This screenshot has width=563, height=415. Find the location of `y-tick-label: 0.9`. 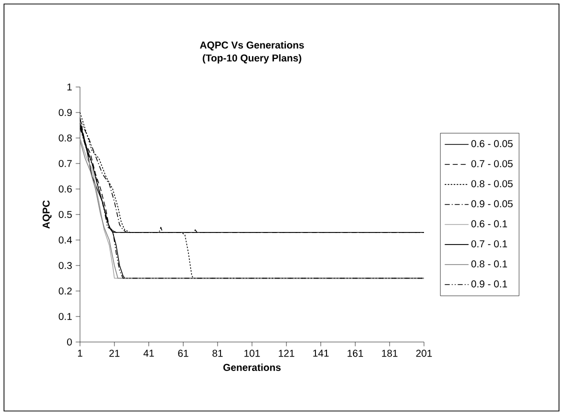

y-tick-label: 0.9 is located at coordinates (65, 112).